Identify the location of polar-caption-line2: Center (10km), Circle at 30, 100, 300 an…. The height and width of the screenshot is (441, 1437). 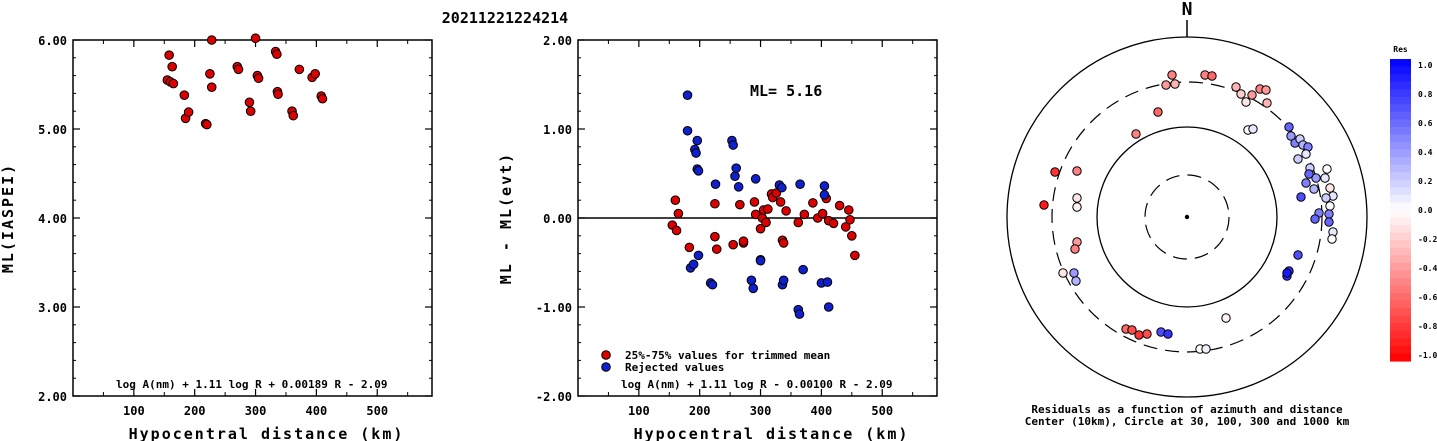
(1187, 421).